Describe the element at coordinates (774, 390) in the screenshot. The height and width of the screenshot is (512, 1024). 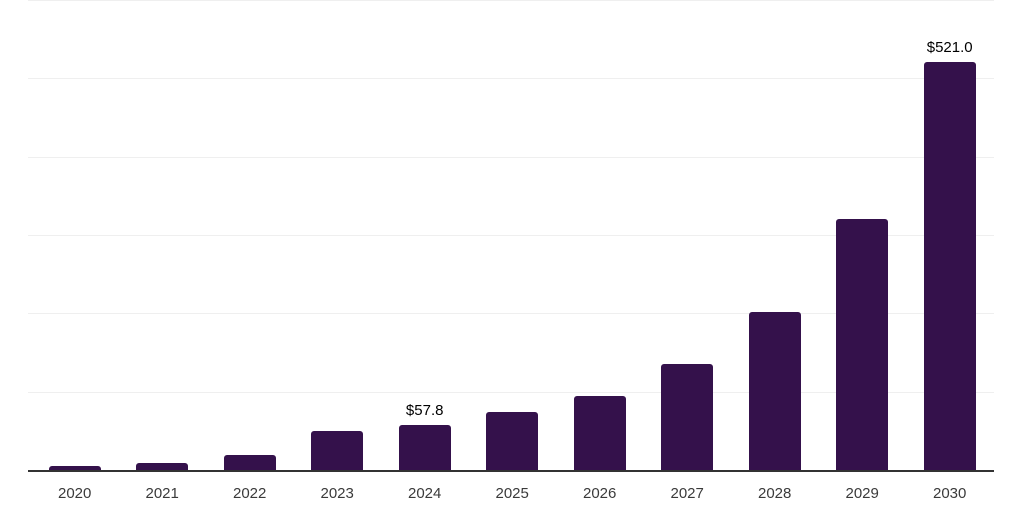
I see `bar-2028` at that location.